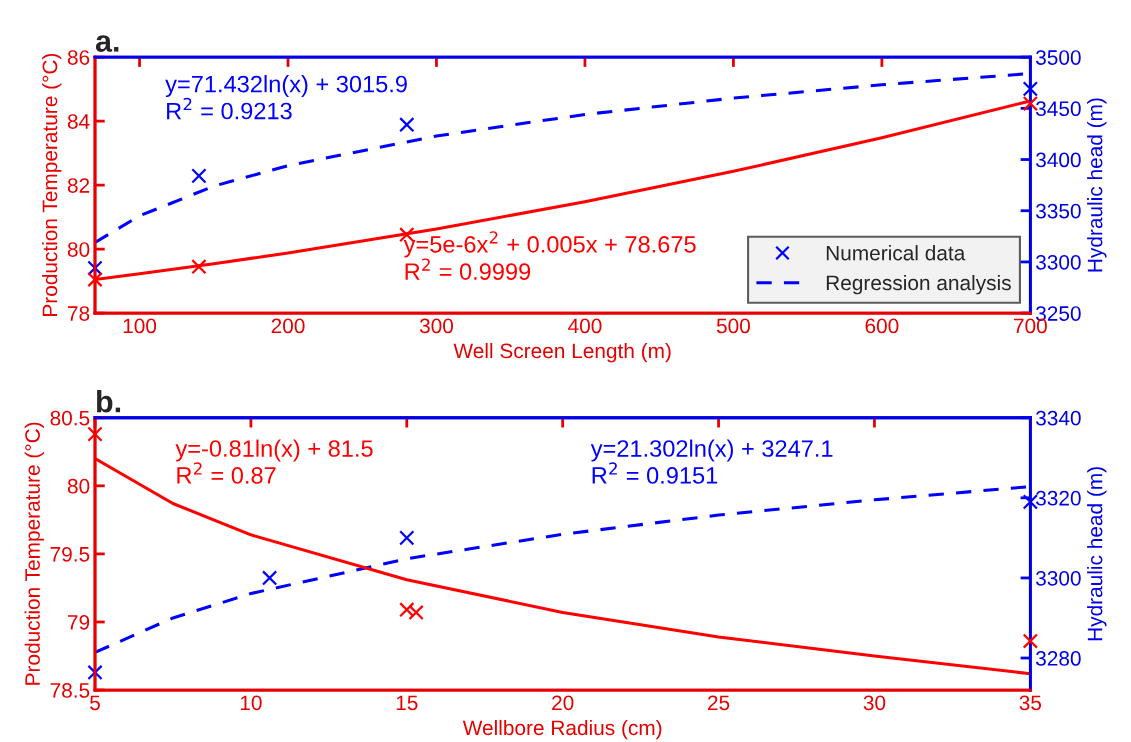  I want to click on x-tick-label: 35, so click(1030, 703).